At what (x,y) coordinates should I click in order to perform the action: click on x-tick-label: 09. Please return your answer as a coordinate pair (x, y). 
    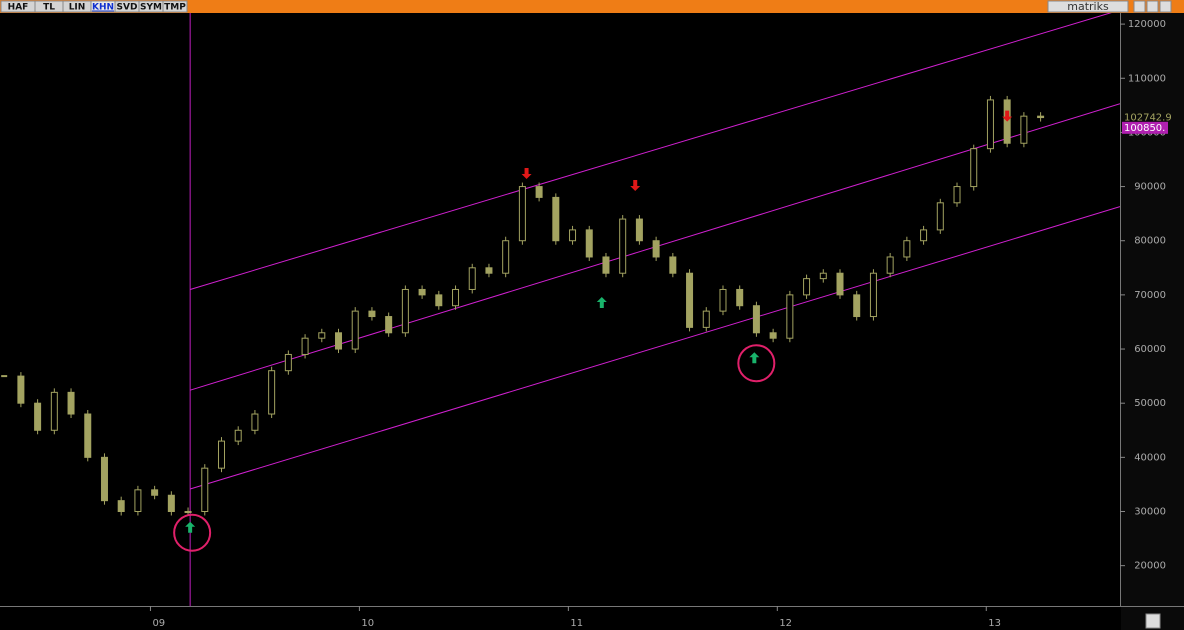
    Looking at the image, I should click on (158, 623).